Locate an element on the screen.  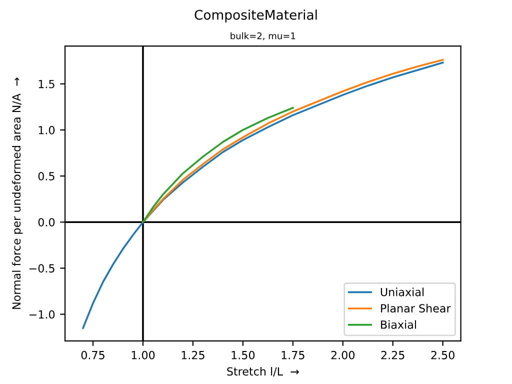
x-axis-title: Stretch l/L → is located at coordinates (263, 371).